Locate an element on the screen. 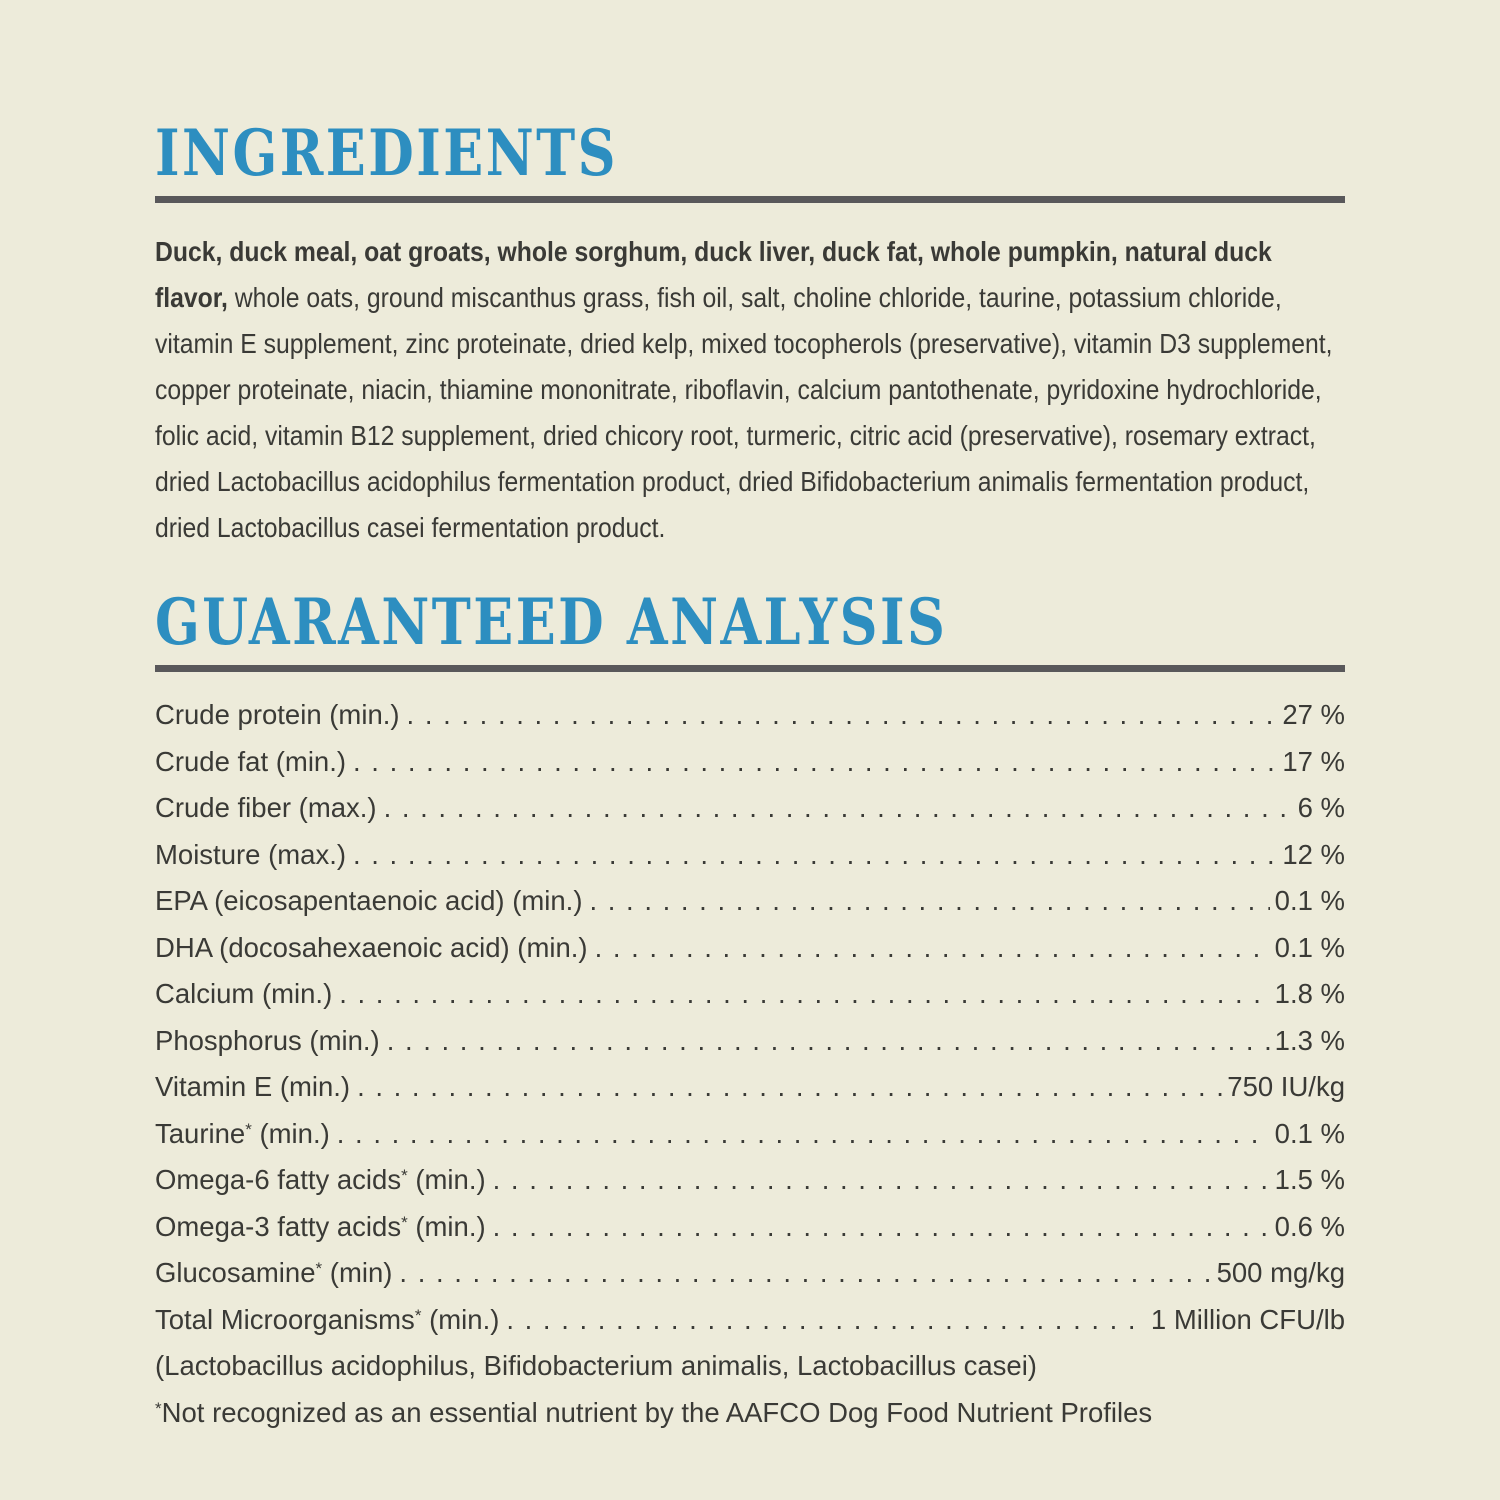 This screenshot has width=1500, height=1500. row-value: 1.3 % is located at coordinates (1309, 1040).